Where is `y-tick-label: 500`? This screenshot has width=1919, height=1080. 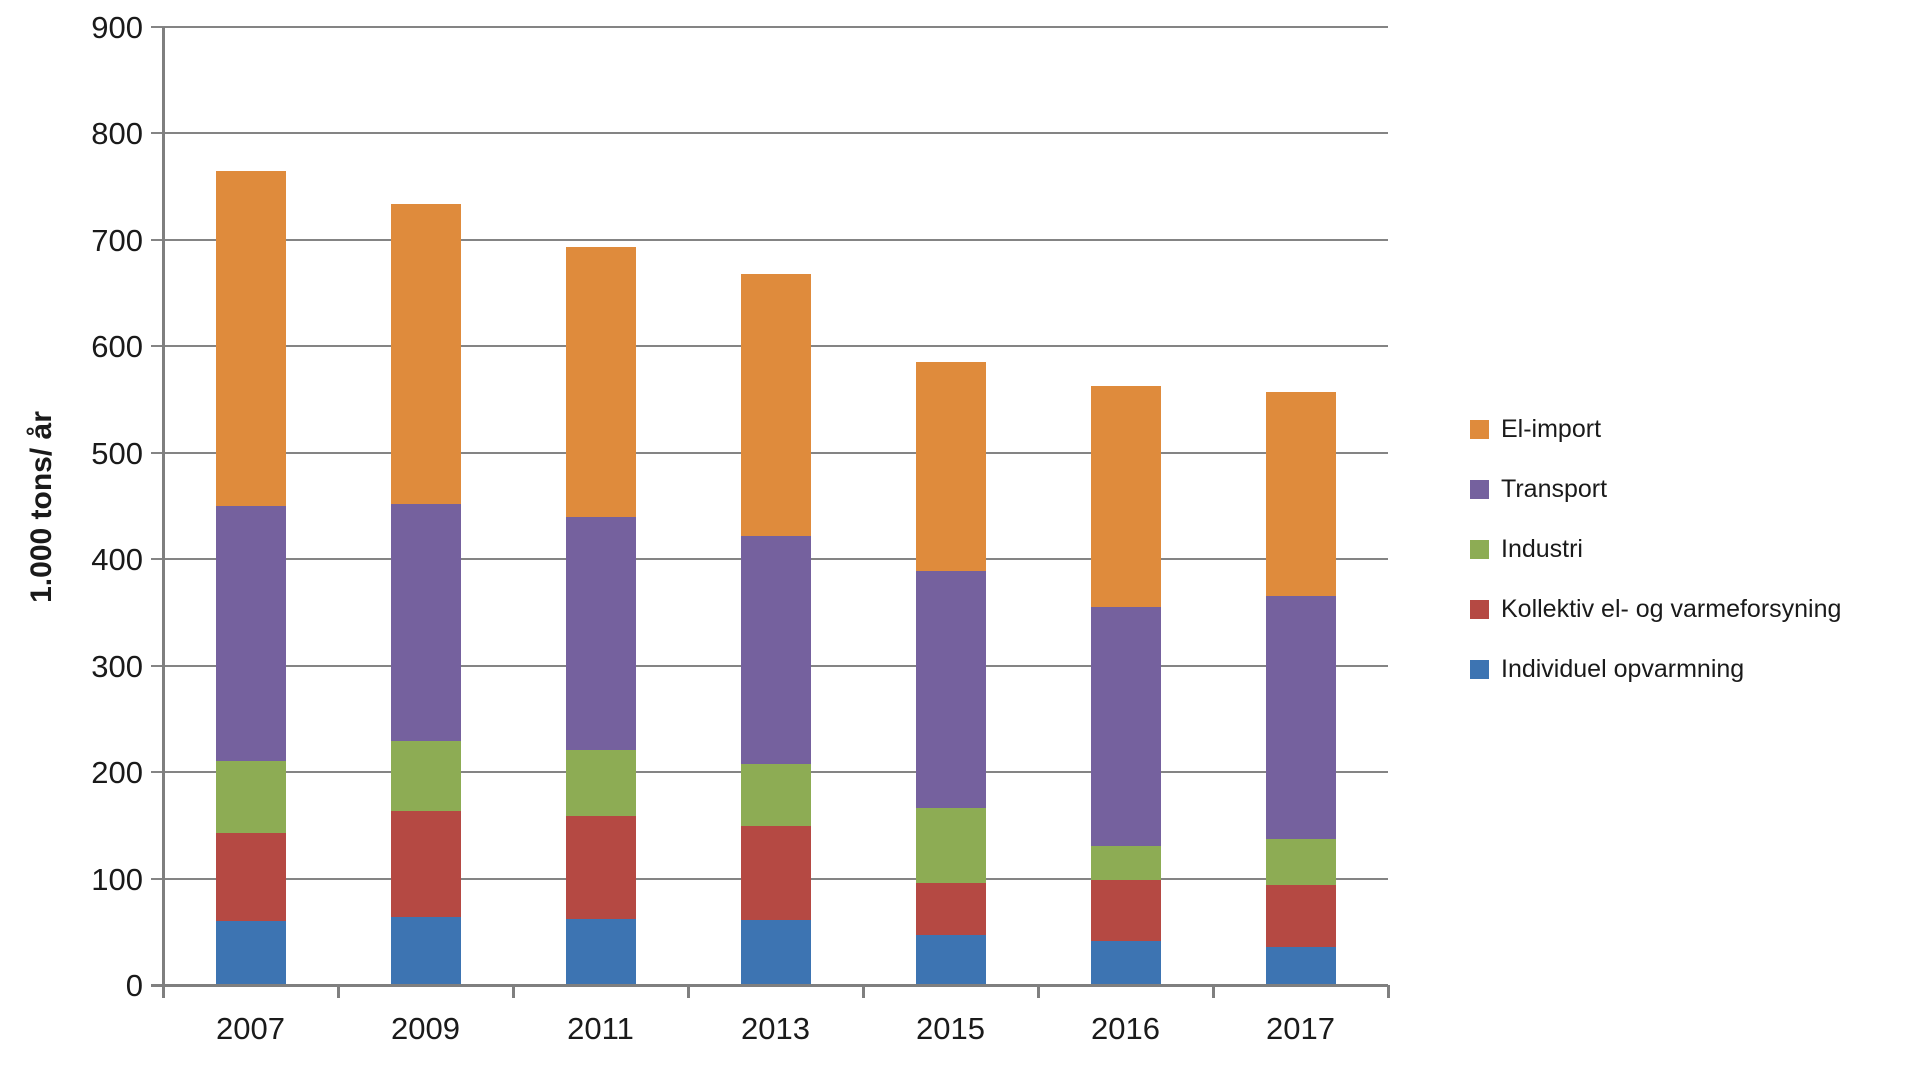
y-tick-label: 500 is located at coordinates (117, 453).